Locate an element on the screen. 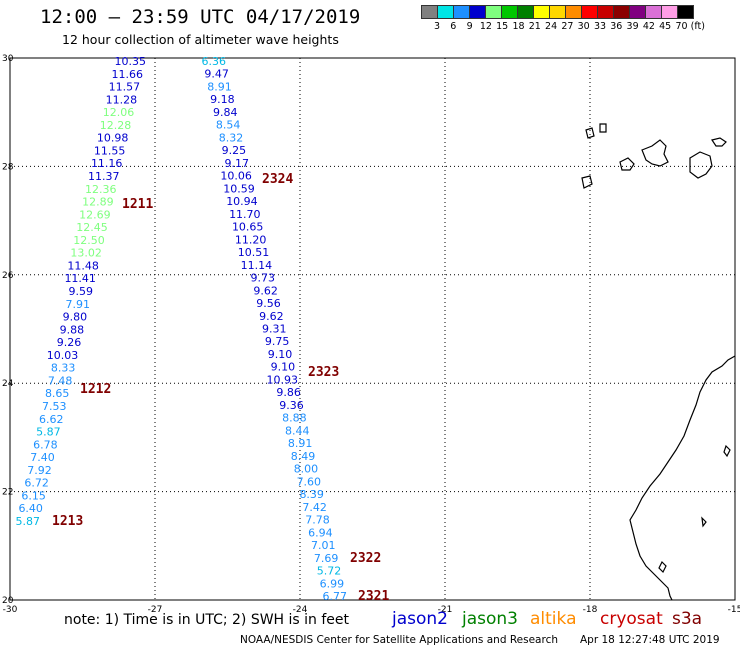  wave-height-value: 9.80 is located at coordinates (75, 317).